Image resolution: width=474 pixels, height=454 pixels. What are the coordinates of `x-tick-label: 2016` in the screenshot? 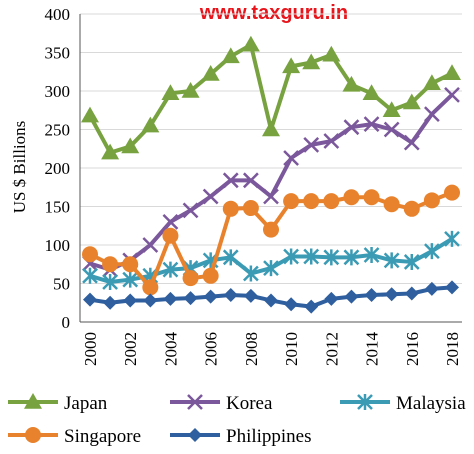 It's located at (412, 349).